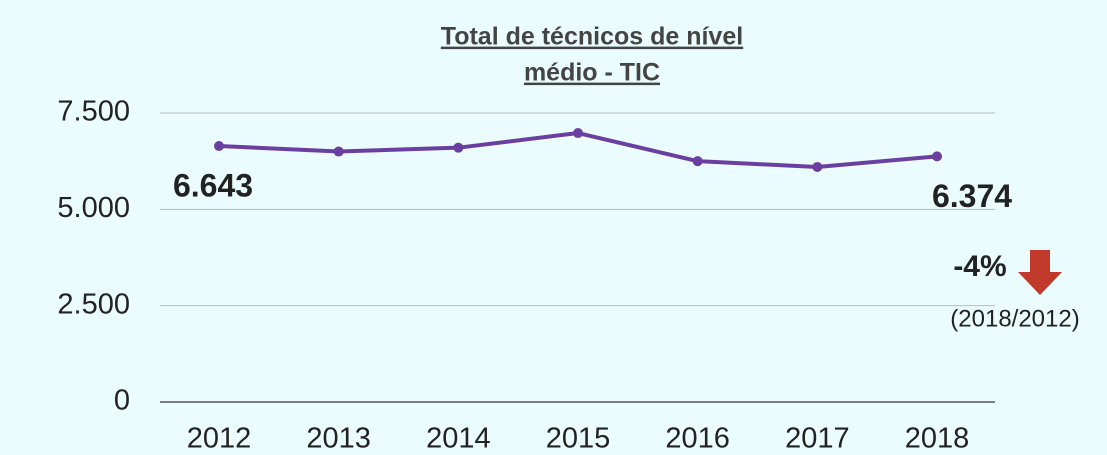 This screenshot has width=1107, height=455. What do you see at coordinates (972, 196) in the screenshot?
I see `data-label: 6.374` at bounding box center [972, 196].